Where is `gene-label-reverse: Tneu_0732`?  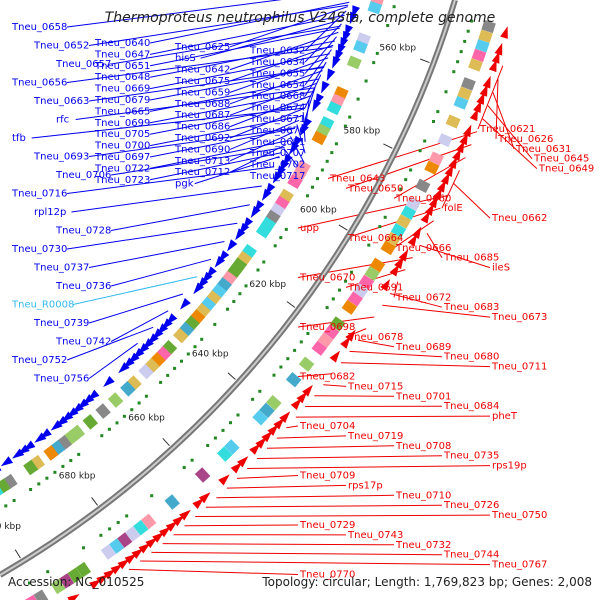 gene-label-reverse: Tneu_0732 is located at coordinates (423, 545).